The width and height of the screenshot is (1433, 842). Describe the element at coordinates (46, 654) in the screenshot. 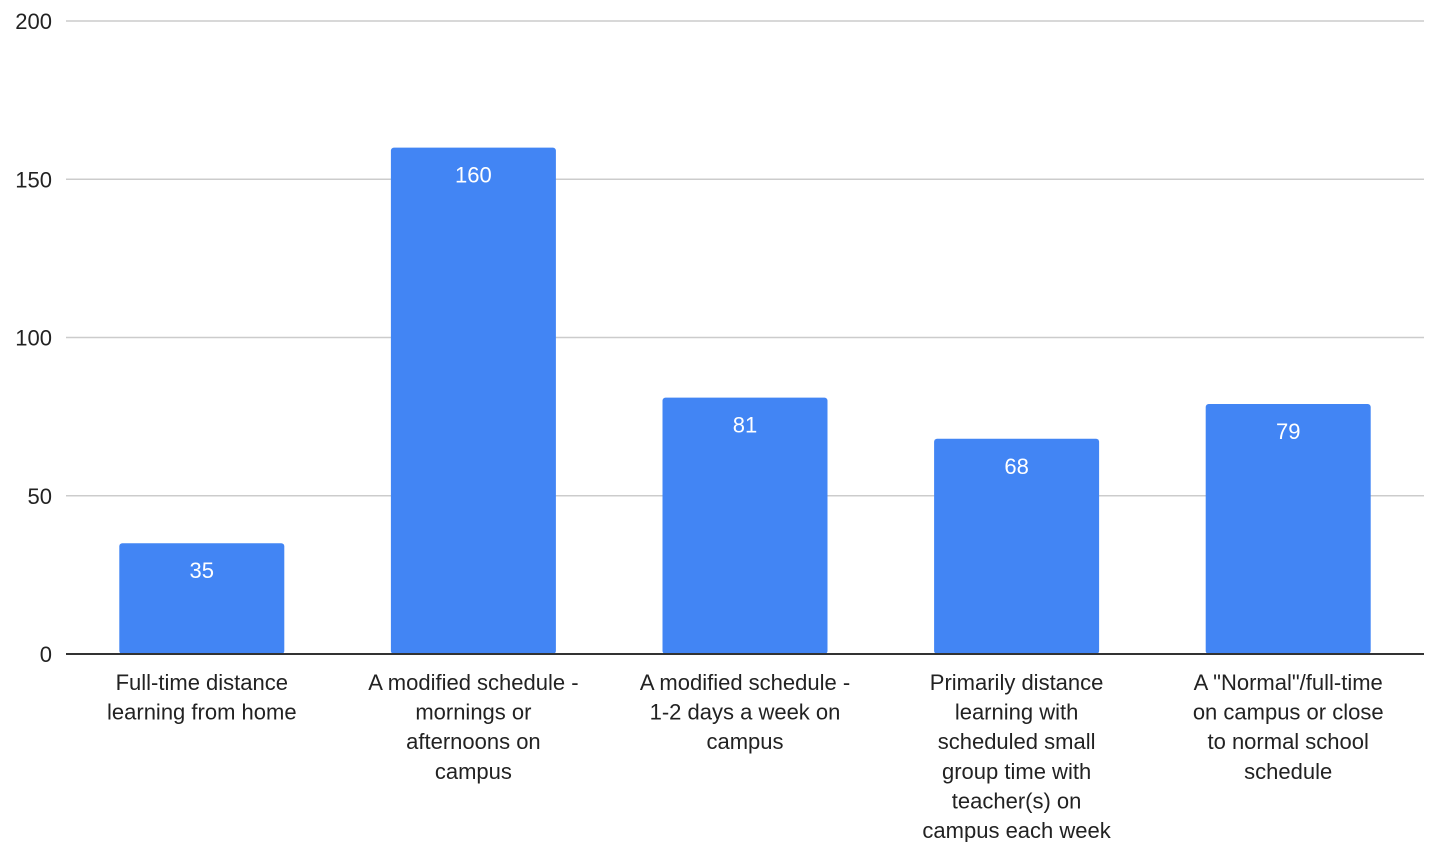

I see `y-tick-label: 0` at that location.